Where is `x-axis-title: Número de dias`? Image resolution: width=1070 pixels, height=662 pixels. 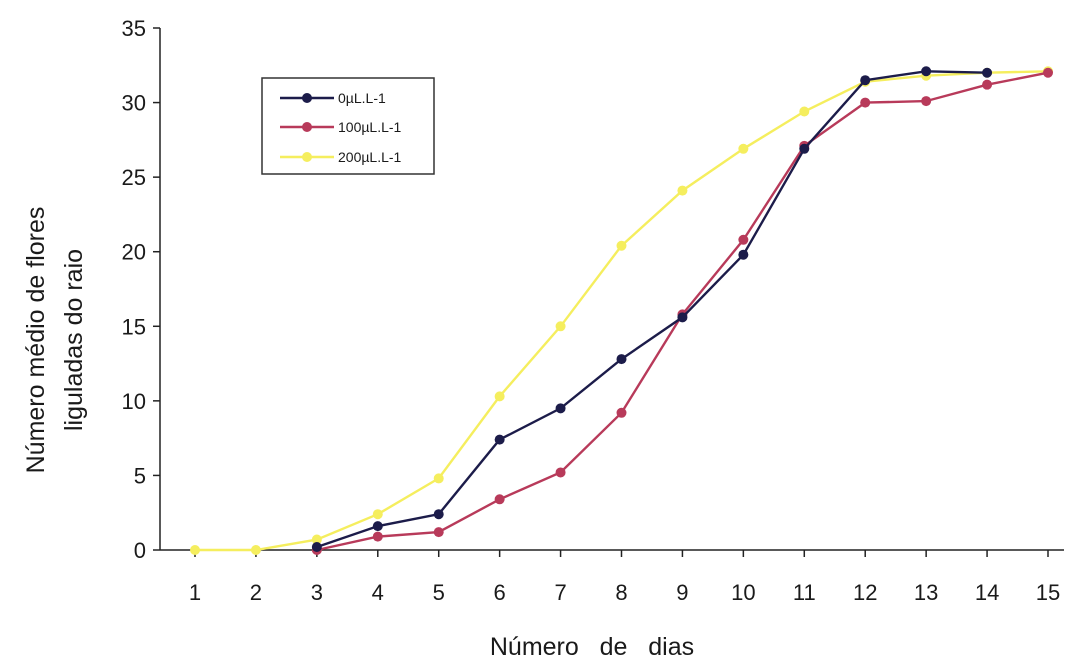
x-axis-title: Número de dias is located at coordinates (592, 647).